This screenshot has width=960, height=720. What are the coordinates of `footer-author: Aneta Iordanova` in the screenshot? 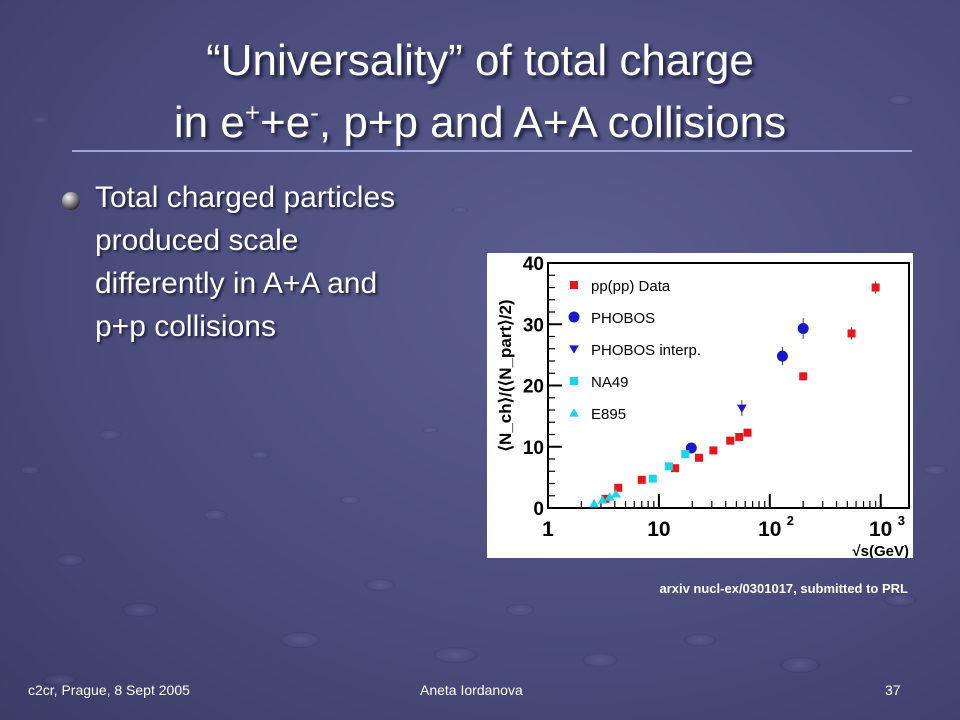 It's located at (471, 690).